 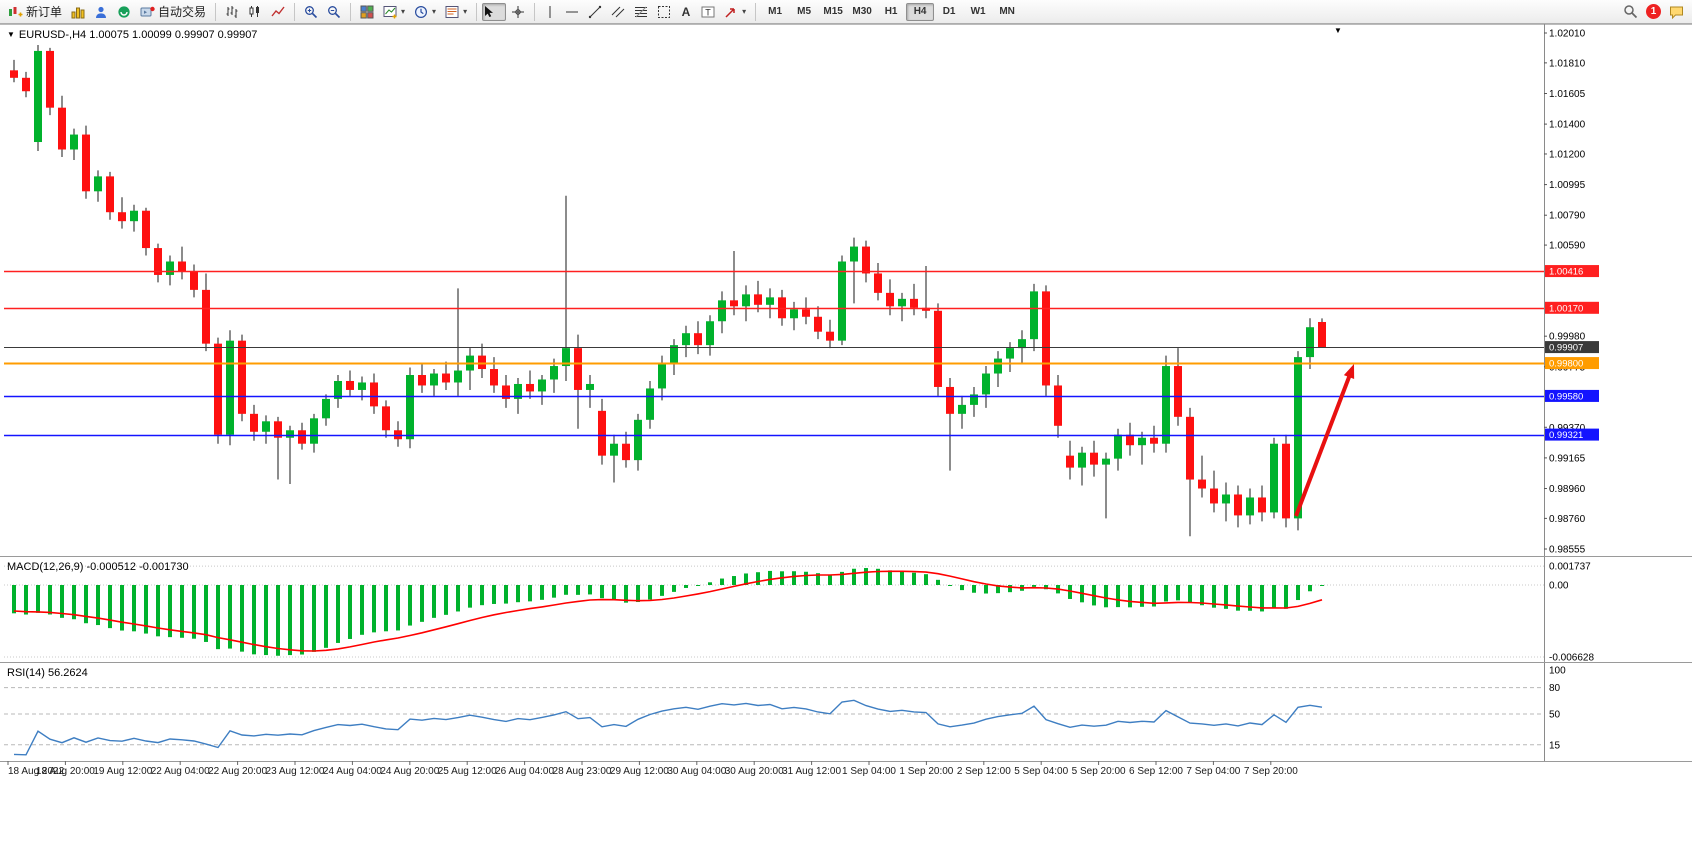 What do you see at coordinates (409, 771) in the screenshot?
I see `svg-text: 24 Aug 20:00` at bounding box center [409, 771].